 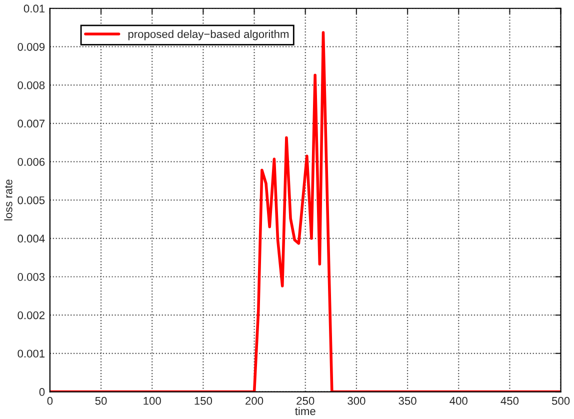 What do you see at coordinates (8, 200) in the screenshot?
I see `y-axis-title: loss rate` at bounding box center [8, 200].